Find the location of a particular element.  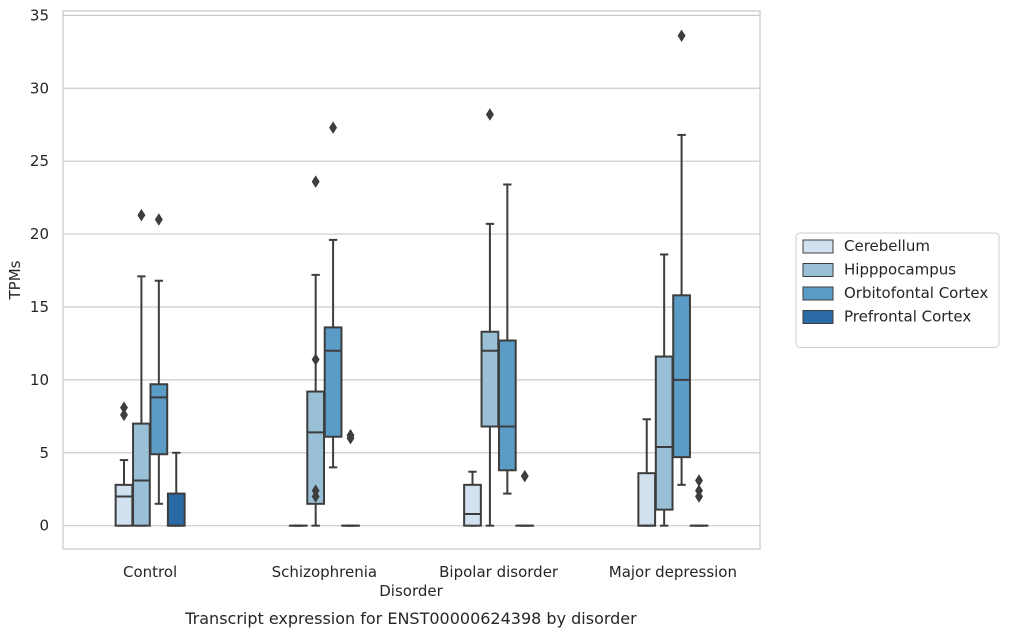

y-tick-label: 20 is located at coordinates (39, 234).